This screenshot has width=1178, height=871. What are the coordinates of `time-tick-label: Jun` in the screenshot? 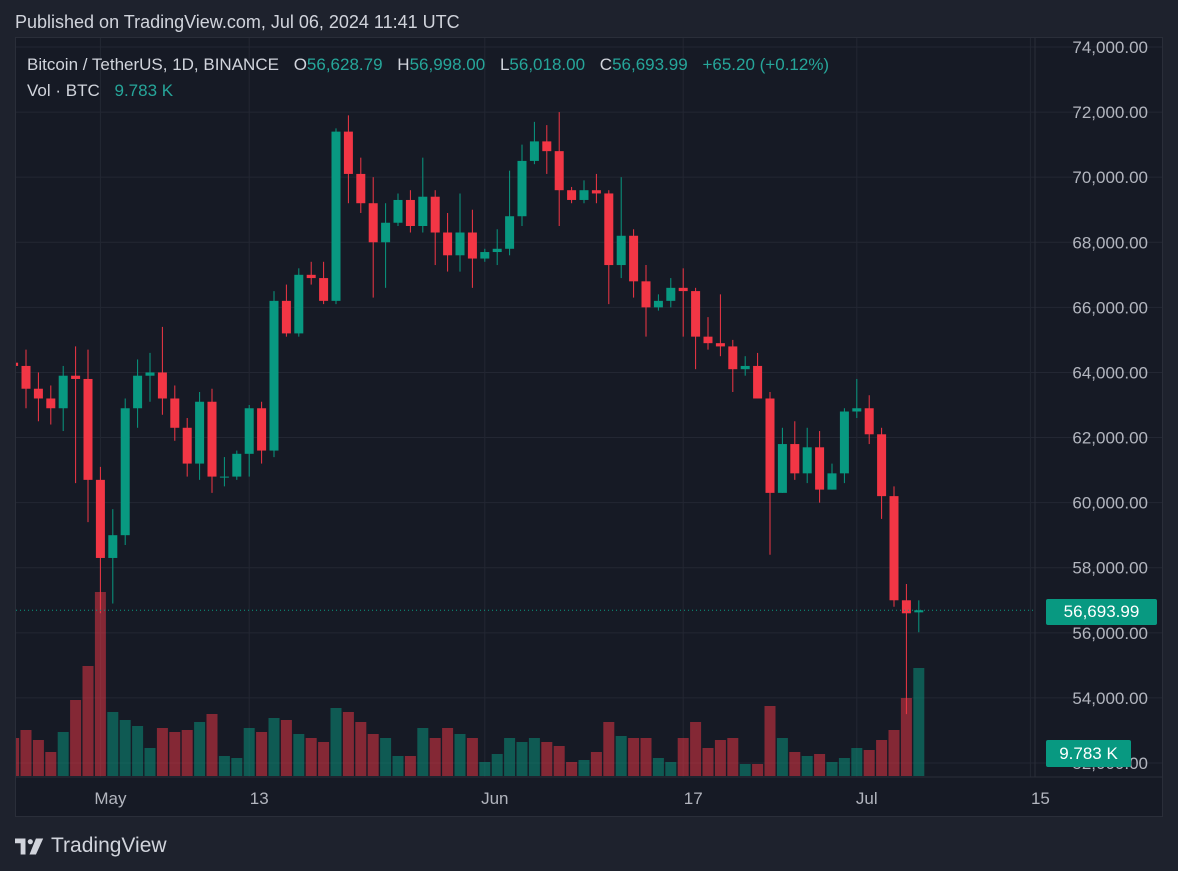 It's located at (494, 798).